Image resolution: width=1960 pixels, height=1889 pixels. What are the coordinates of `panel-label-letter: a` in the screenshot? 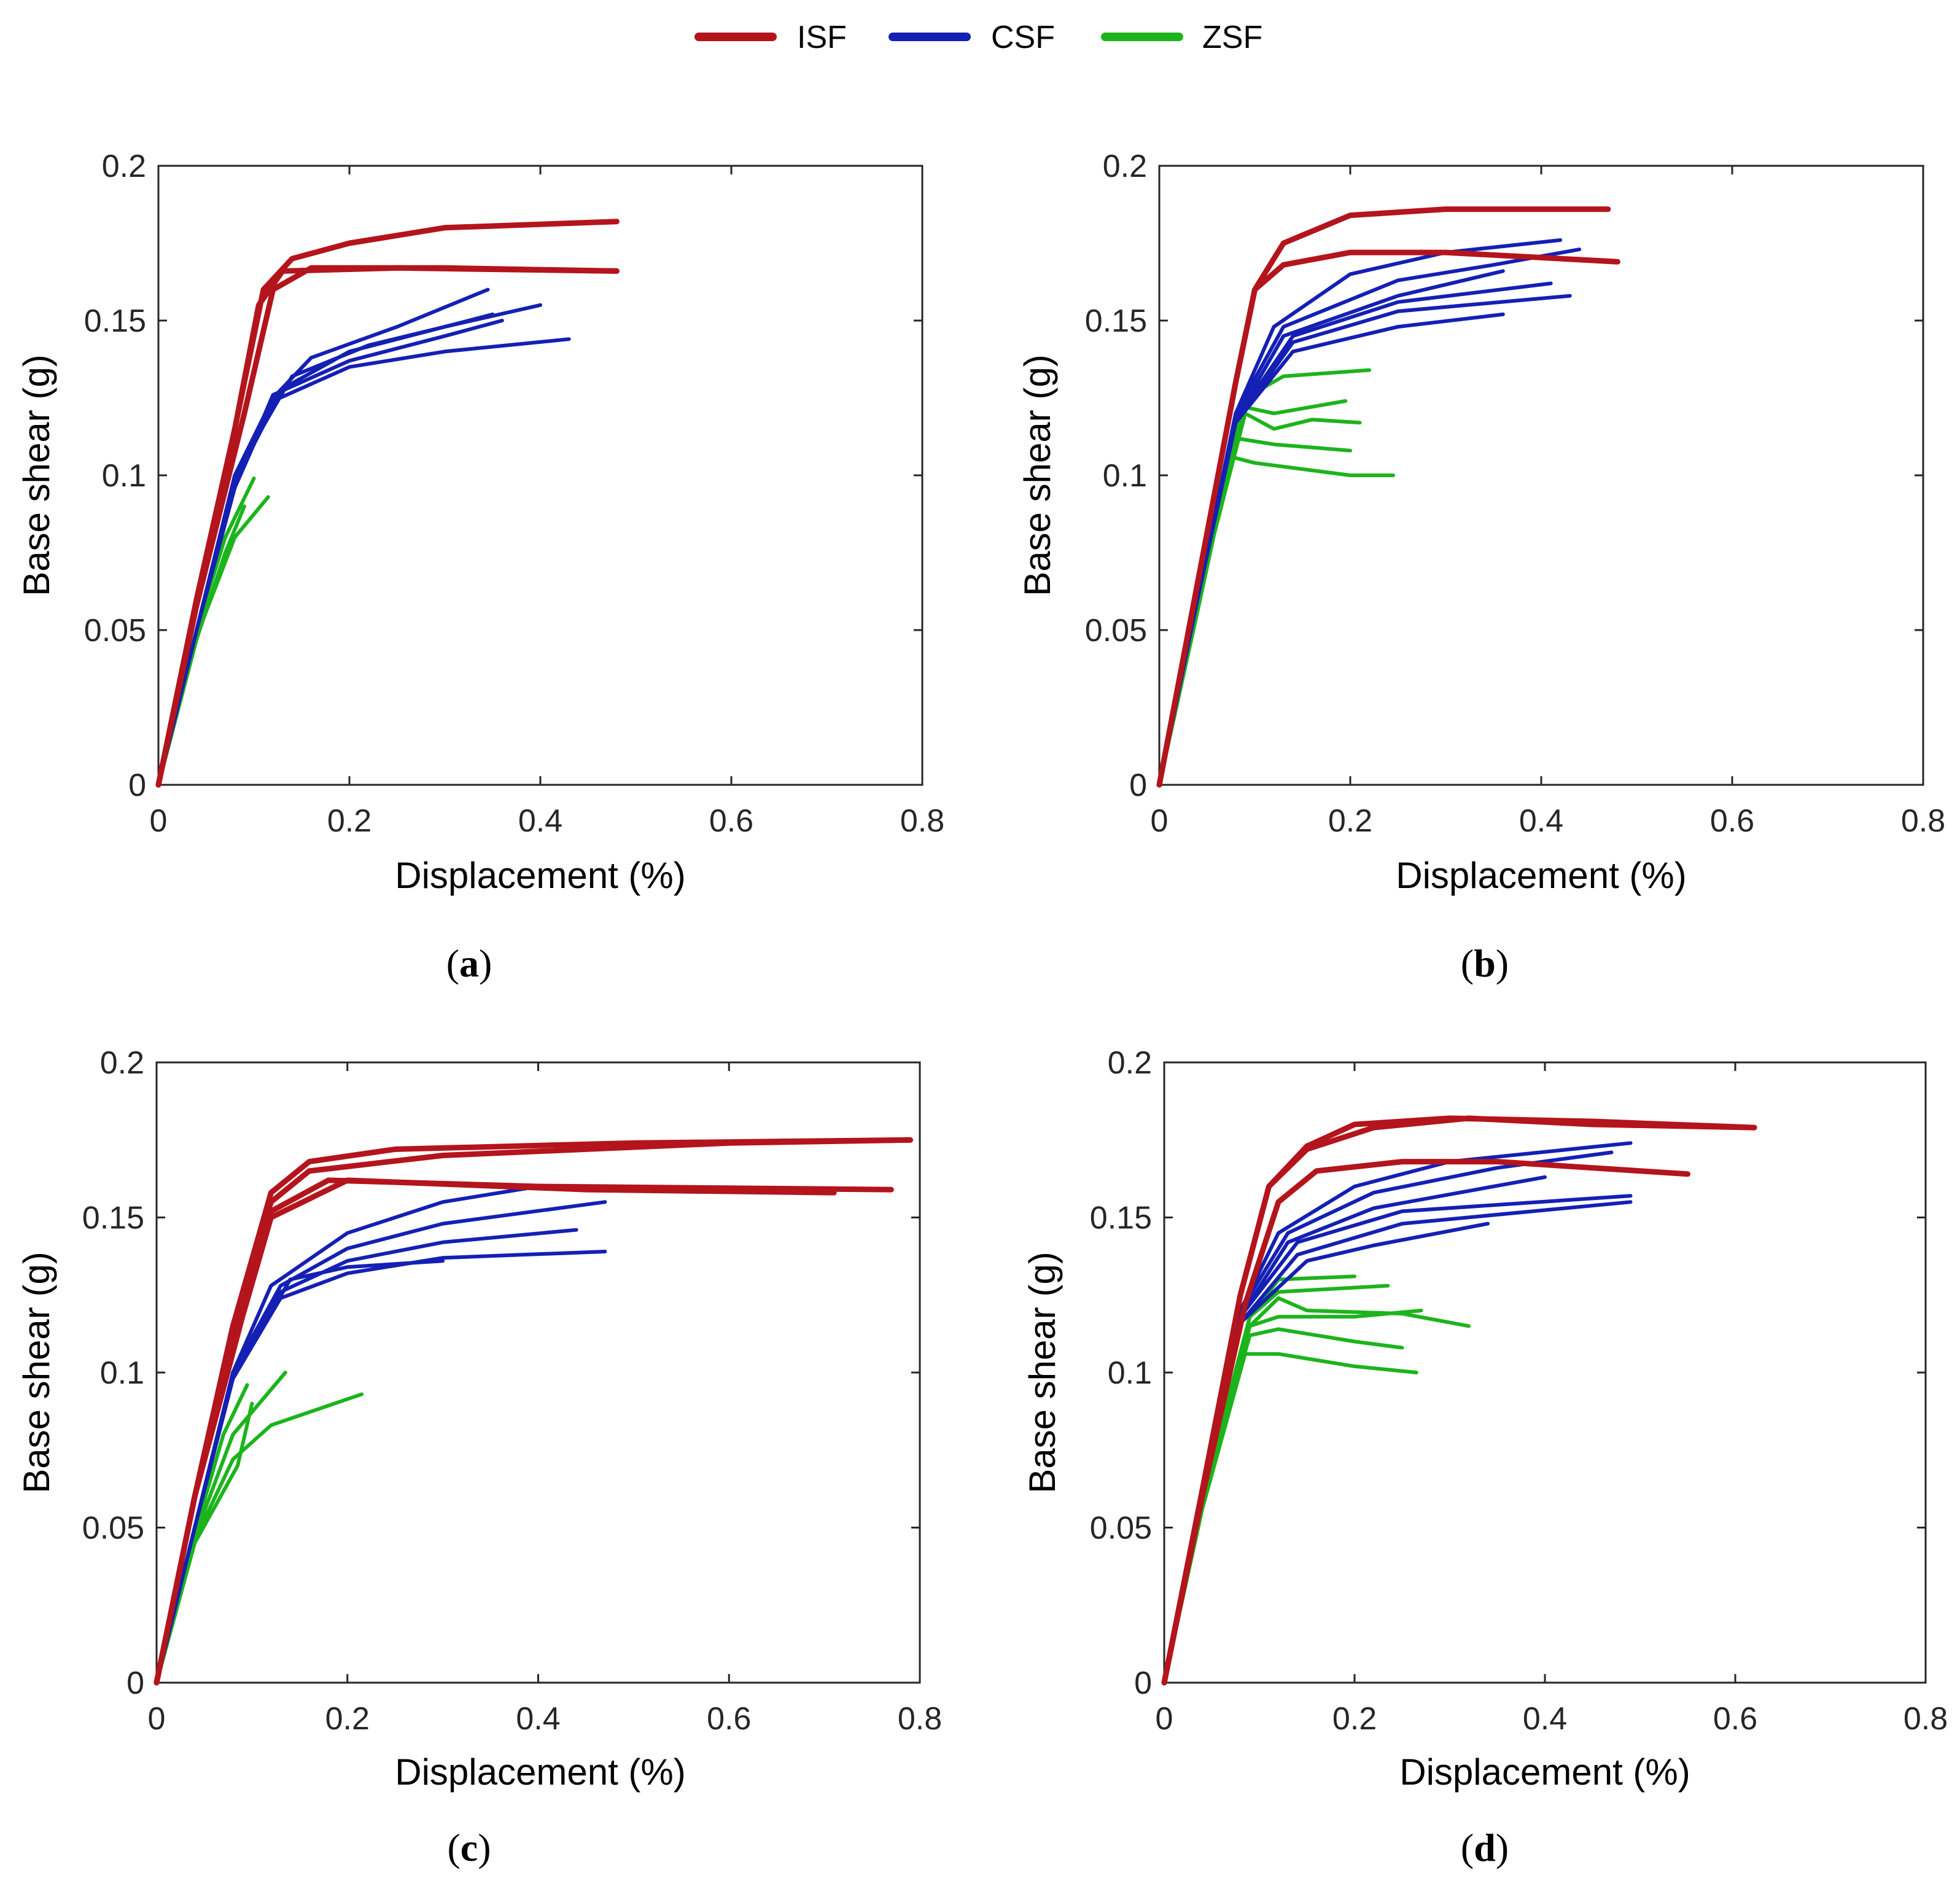 It's located at (469, 963).